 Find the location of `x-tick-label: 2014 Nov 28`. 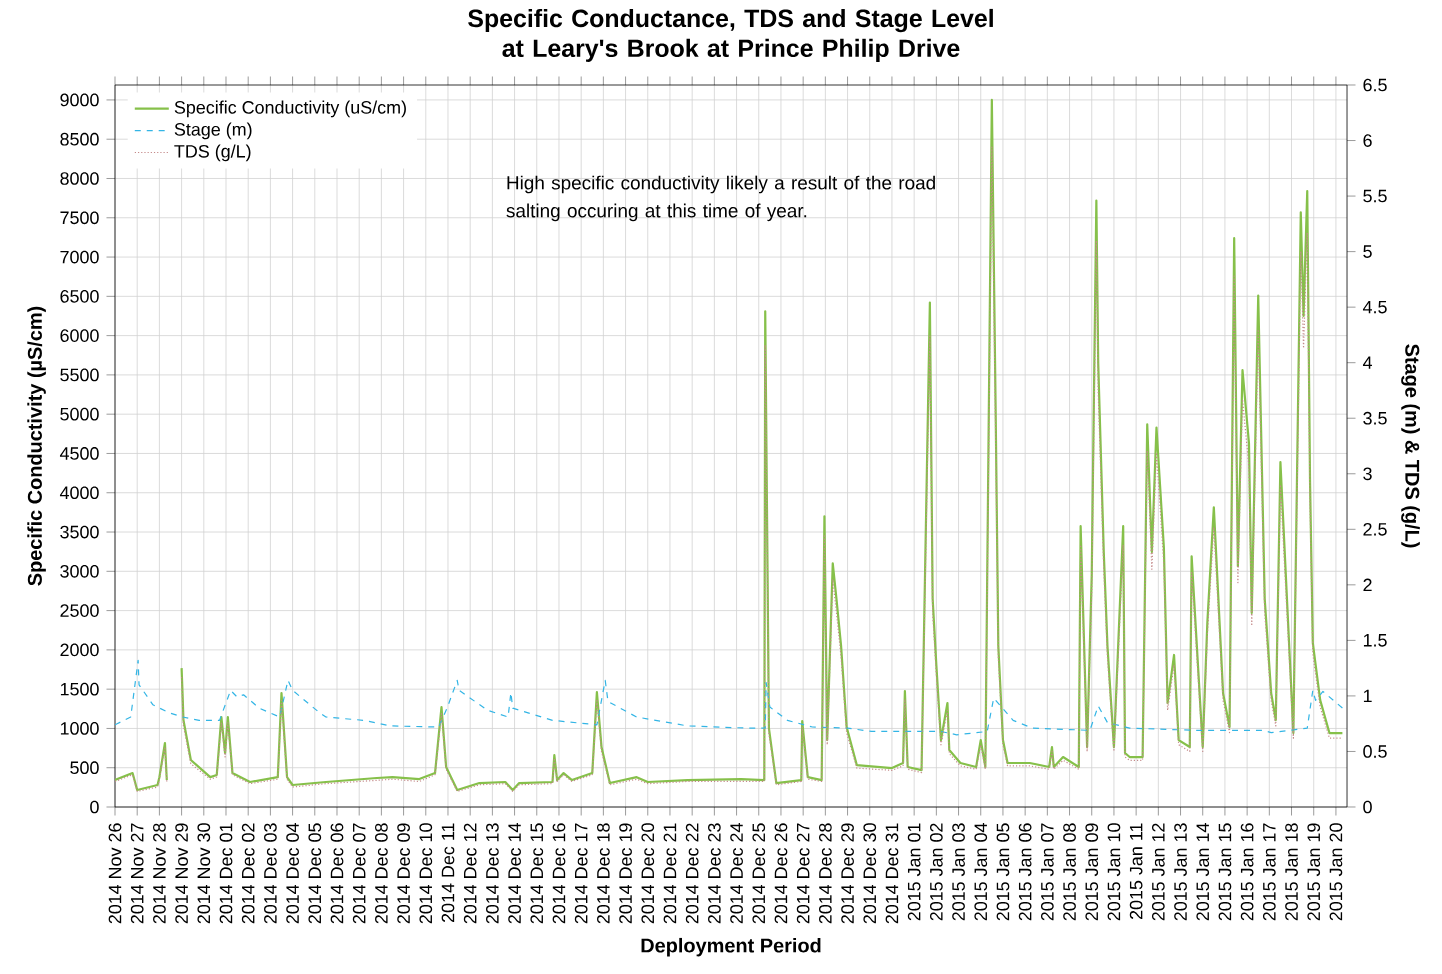

x-tick-label: 2014 Nov 28 is located at coordinates (159, 873).